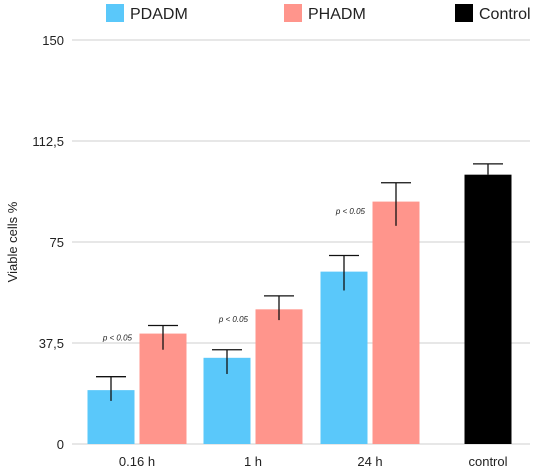 The image size is (550, 473). What do you see at coordinates (505, 14) in the screenshot?
I see `legend-label-control: Control` at bounding box center [505, 14].